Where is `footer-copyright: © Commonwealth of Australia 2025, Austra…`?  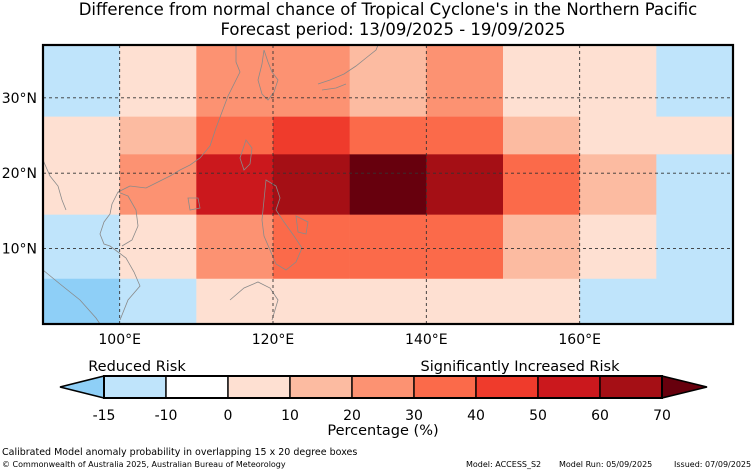
footer-copyright: © Commonwealth of Australia 2025, Austra… is located at coordinates (144, 464).